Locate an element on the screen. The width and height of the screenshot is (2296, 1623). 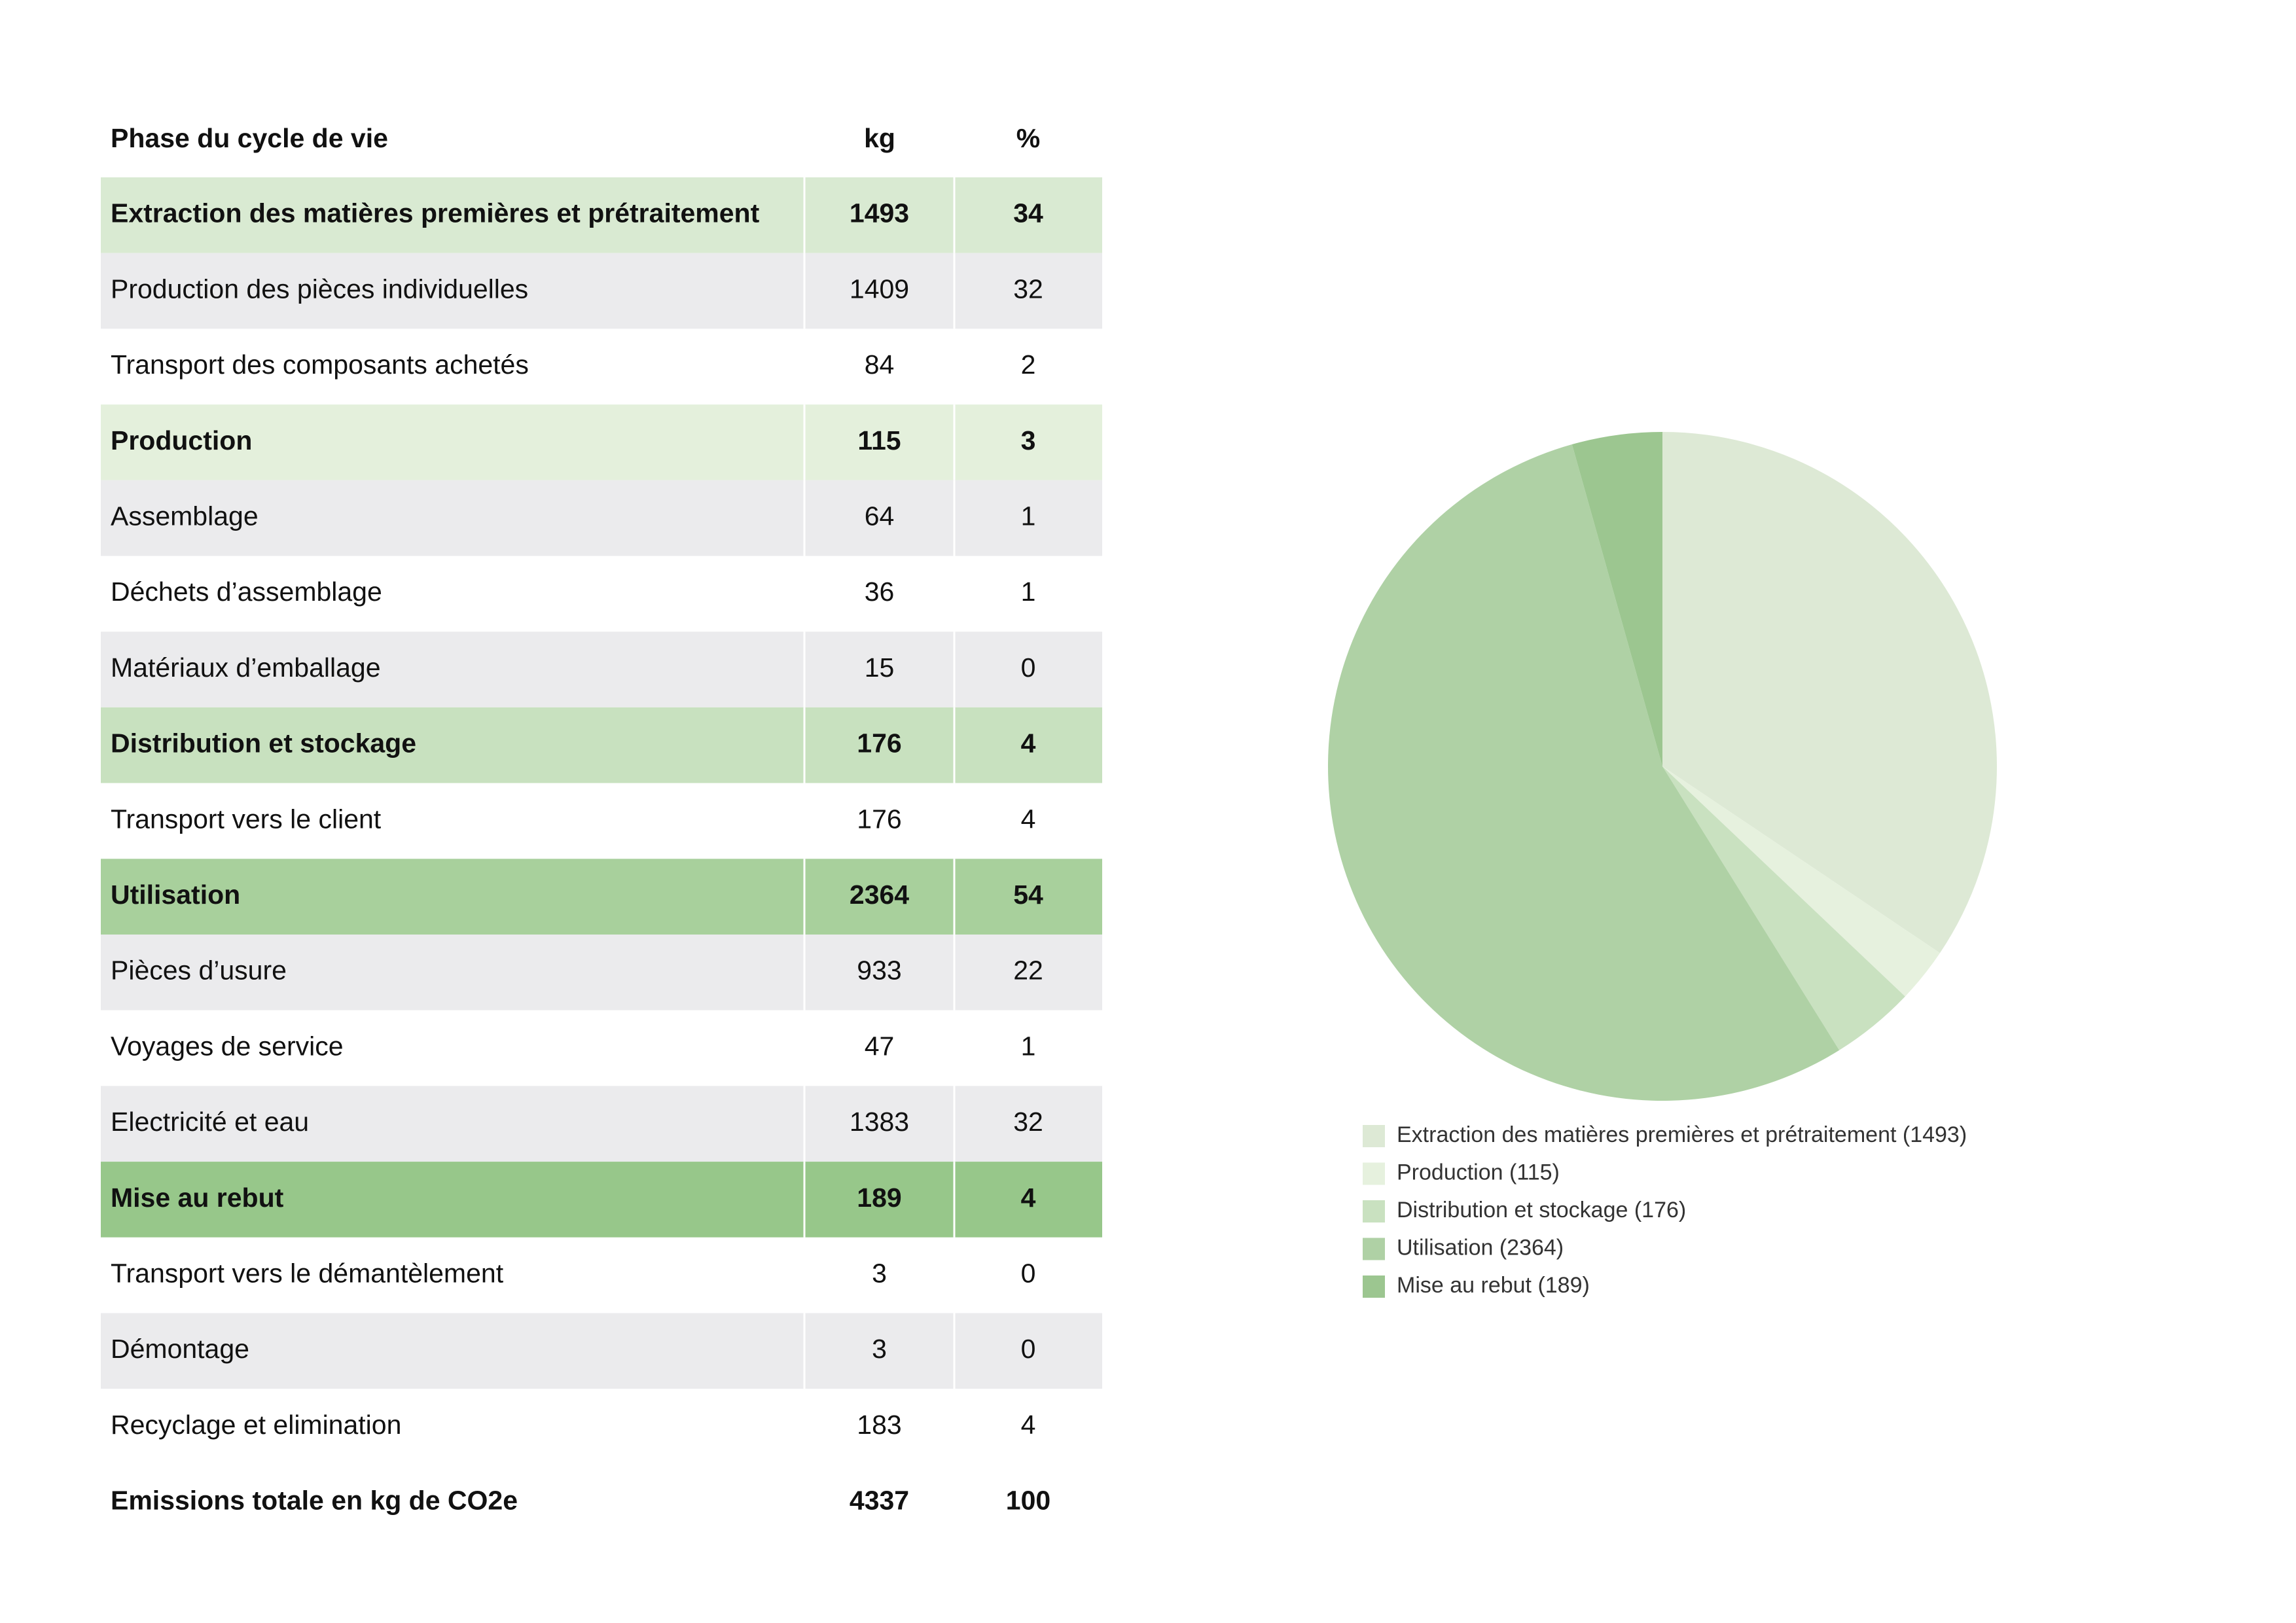
row-pct: 2 is located at coordinates (1028, 364).